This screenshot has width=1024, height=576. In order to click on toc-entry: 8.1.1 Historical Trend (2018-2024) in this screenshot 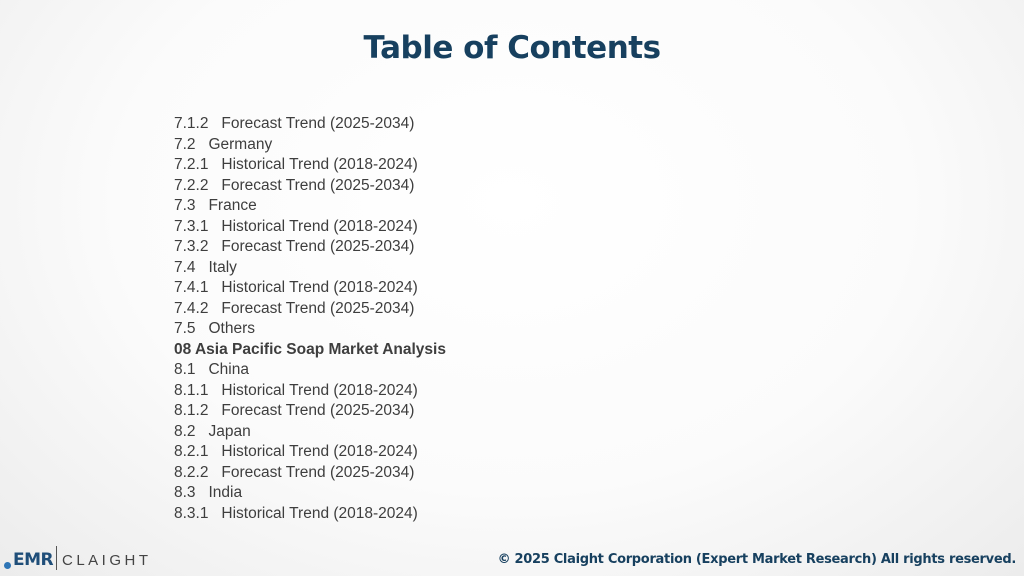, I will do `click(296, 390)`.